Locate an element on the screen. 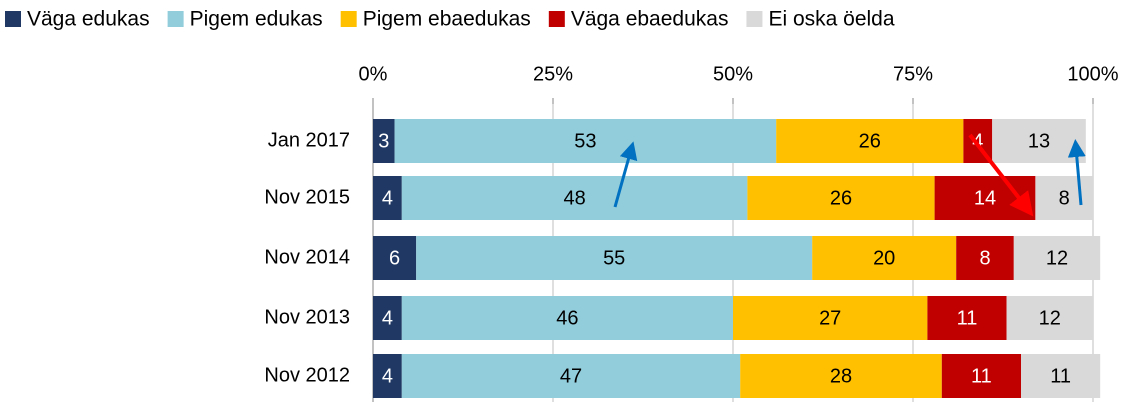 This screenshot has height=403, width=1141. annotations is located at coordinates (849, 175).